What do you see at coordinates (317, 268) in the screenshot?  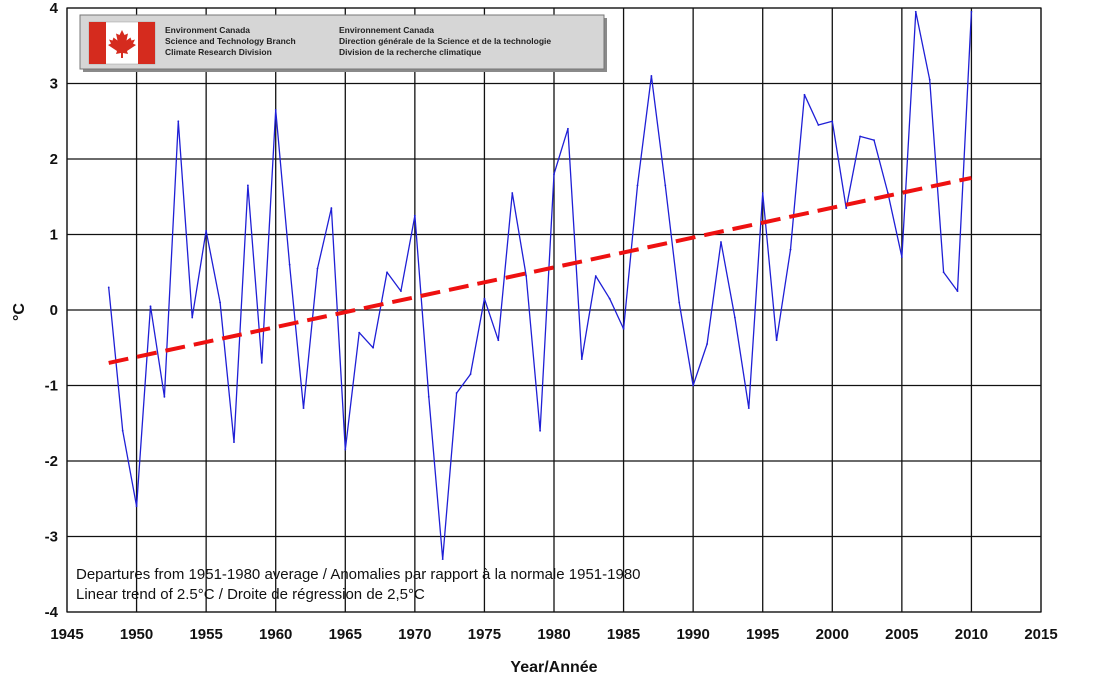 I see `data-point-1963` at bounding box center [317, 268].